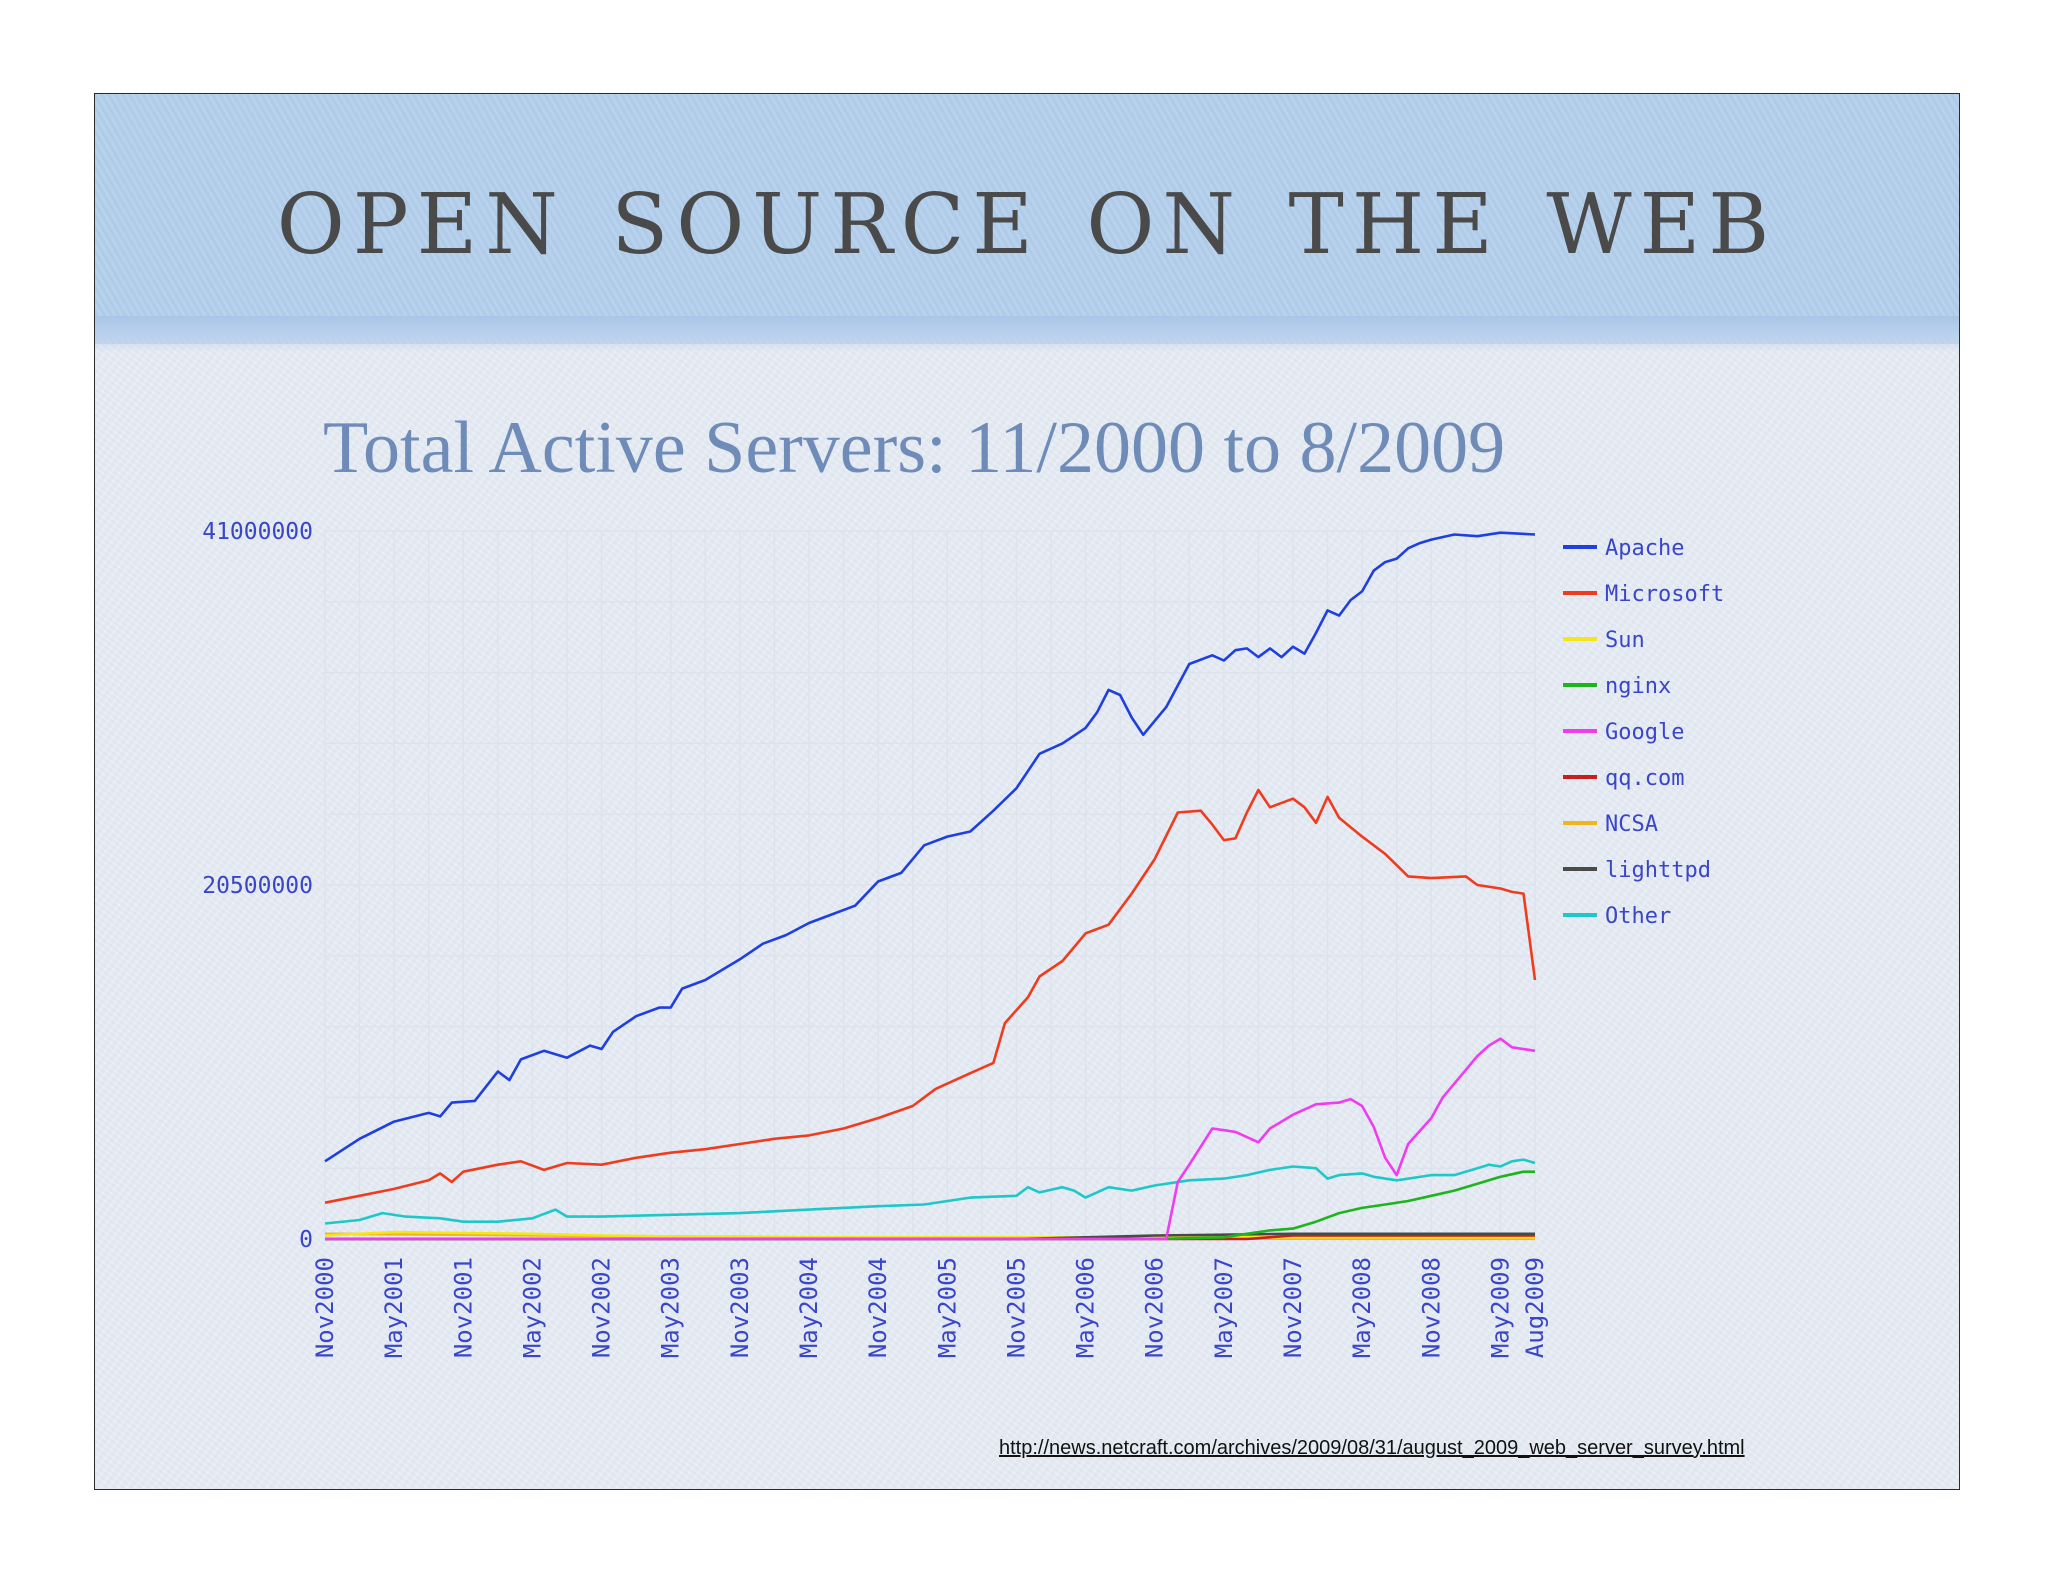  I want to click on x-tick-label: May2007, so click(1224, 1307).